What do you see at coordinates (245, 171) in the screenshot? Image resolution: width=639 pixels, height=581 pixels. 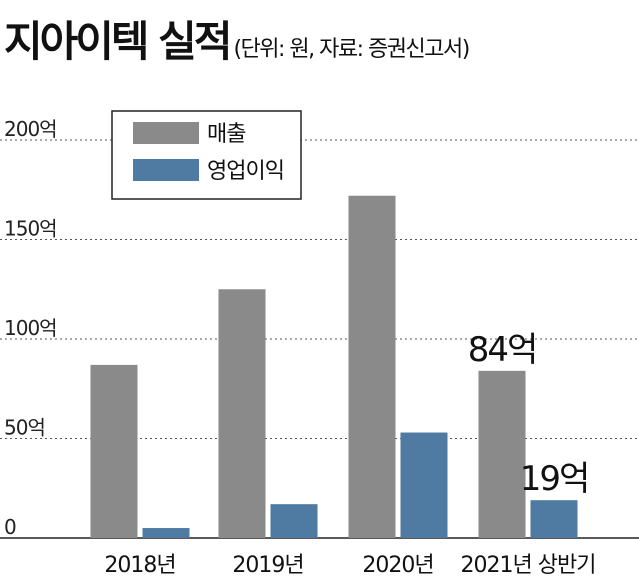 I see `legend-label-operating-profit: 영업이익` at bounding box center [245, 171].